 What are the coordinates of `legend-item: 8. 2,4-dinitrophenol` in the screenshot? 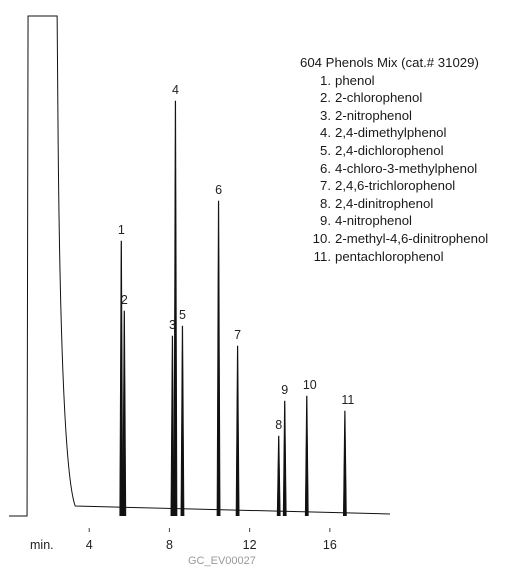 It's located at (394, 204).